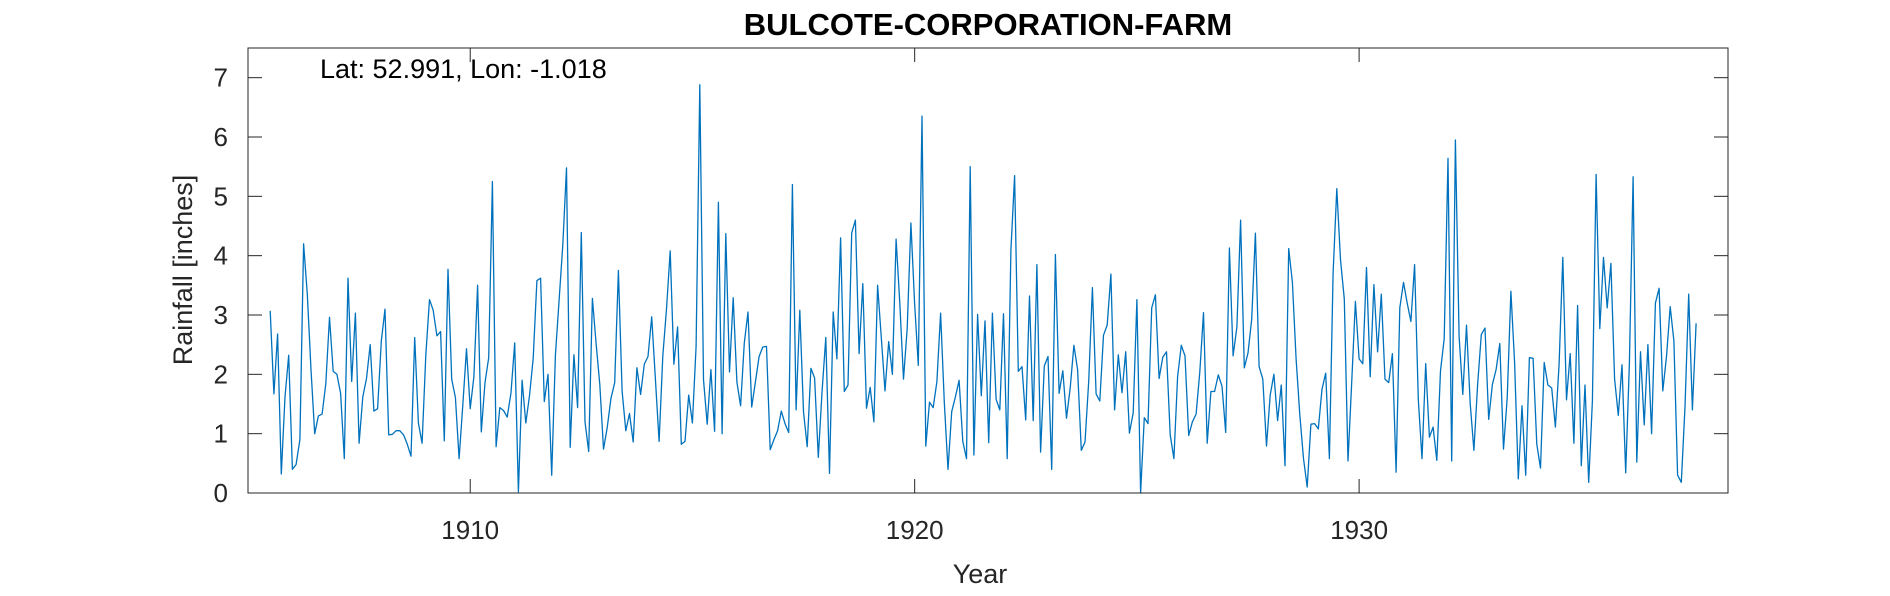  I want to click on x-tick-label: 1910, so click(470, 530).